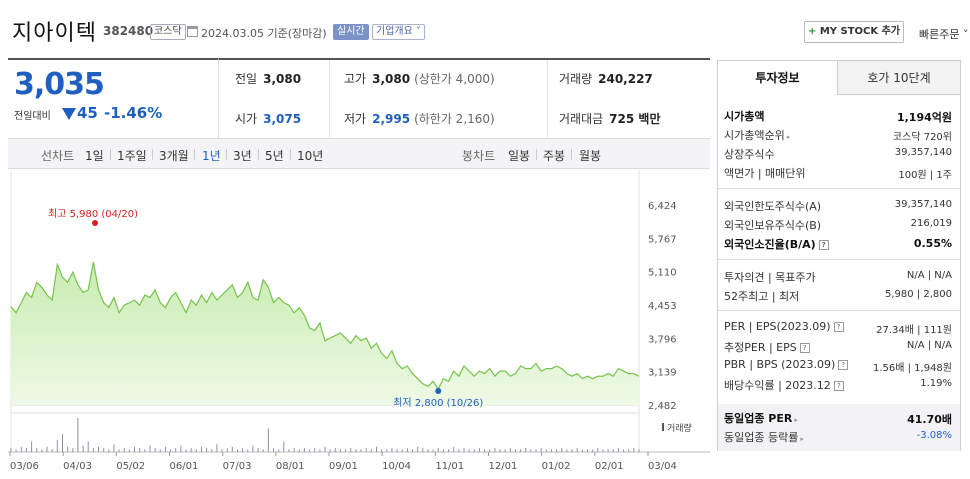 This screenshot has height=479, width=970. I want to click on industry-summary: 동일업종 PER ▸ 41.70배 동일업종 등락률 ▸ -3.08%, so click(839, 427).